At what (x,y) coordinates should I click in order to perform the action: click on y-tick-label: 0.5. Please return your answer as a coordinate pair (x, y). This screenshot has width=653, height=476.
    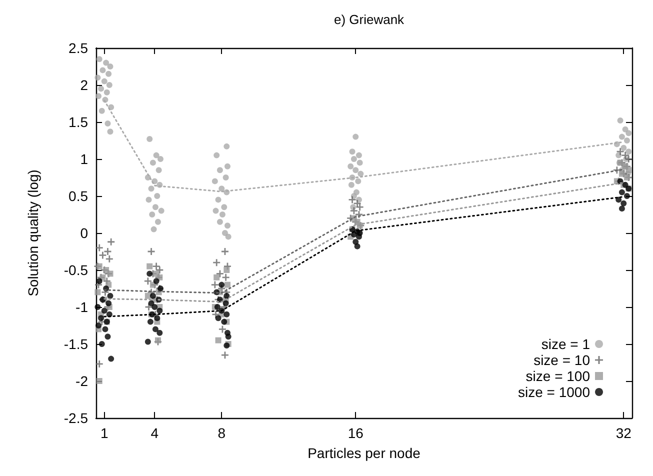
    Looking at the image, I should click on (78, 196).